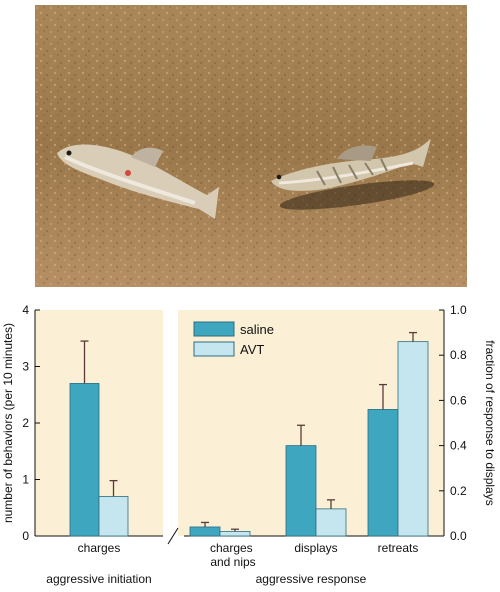 Image resolution: width=500 pixels, height=592 pixels. I want to click on right-y-tick-label: 0.0, so click(458, 536).